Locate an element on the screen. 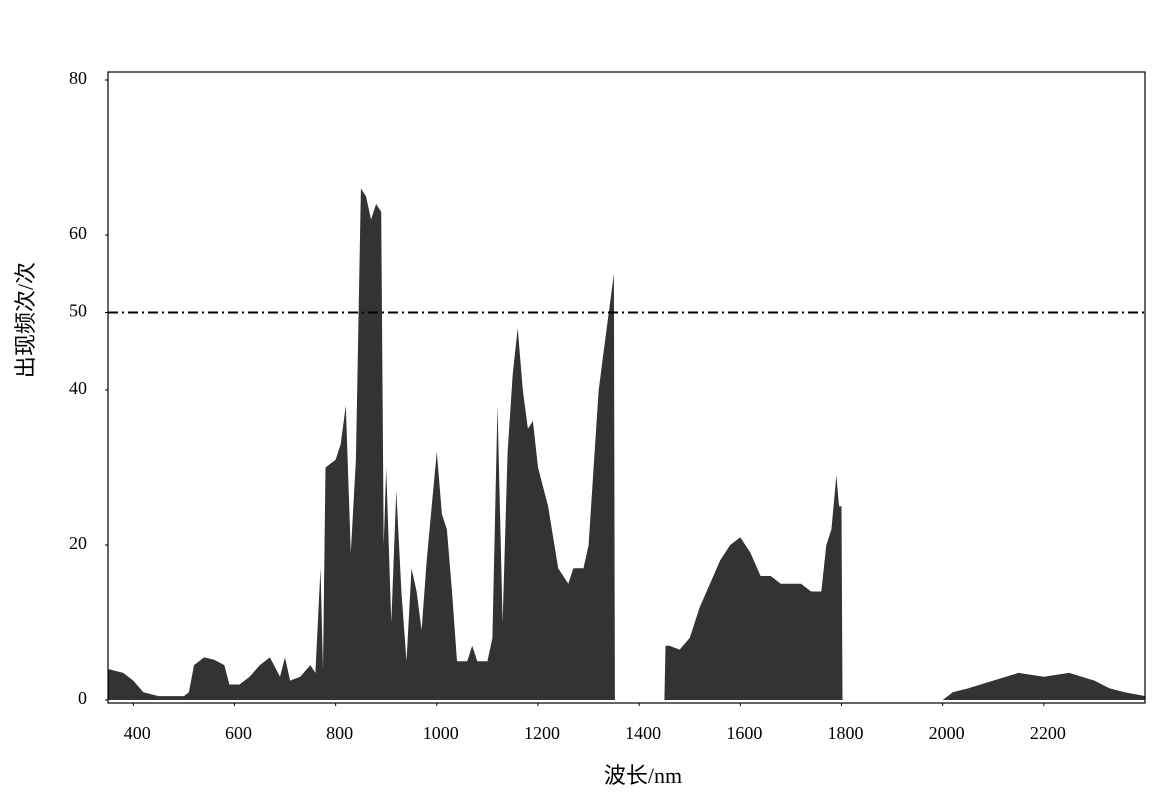 Image resolution: width=1158 pixels, height=809 pixels. y-tick-label: 20 is located at coordinates (78, 543).